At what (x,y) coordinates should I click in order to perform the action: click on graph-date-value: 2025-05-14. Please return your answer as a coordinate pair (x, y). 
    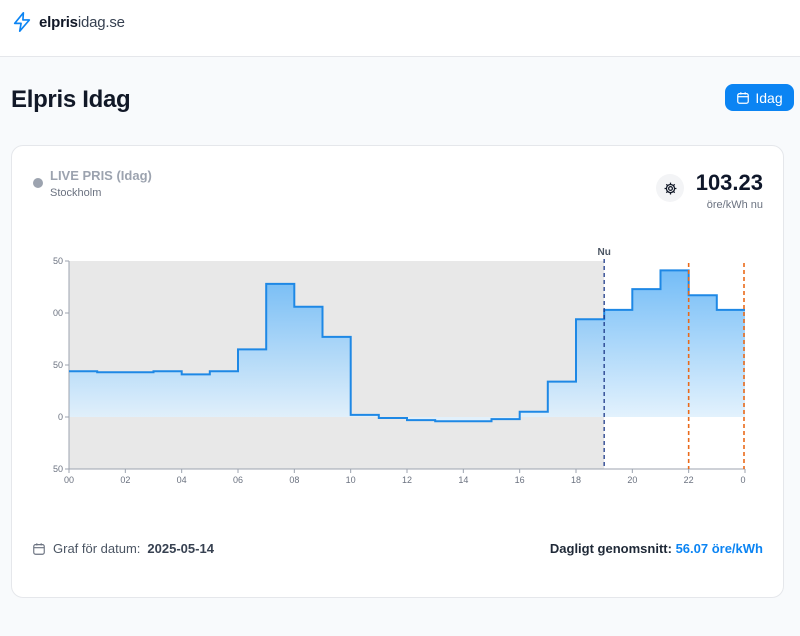
    Looking at the image, I should click on (180, 548).